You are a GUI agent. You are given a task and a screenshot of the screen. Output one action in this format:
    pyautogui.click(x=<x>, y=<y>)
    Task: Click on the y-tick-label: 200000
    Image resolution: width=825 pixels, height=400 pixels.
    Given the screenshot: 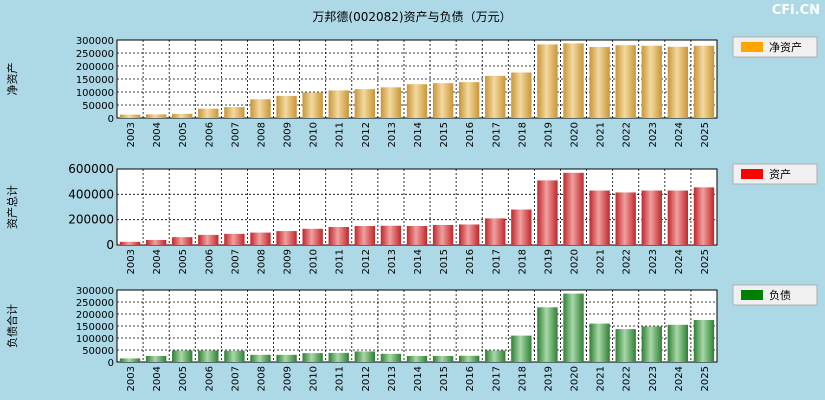 What is the action you would take?
    pyautogui.click(x=95, y=67)
    